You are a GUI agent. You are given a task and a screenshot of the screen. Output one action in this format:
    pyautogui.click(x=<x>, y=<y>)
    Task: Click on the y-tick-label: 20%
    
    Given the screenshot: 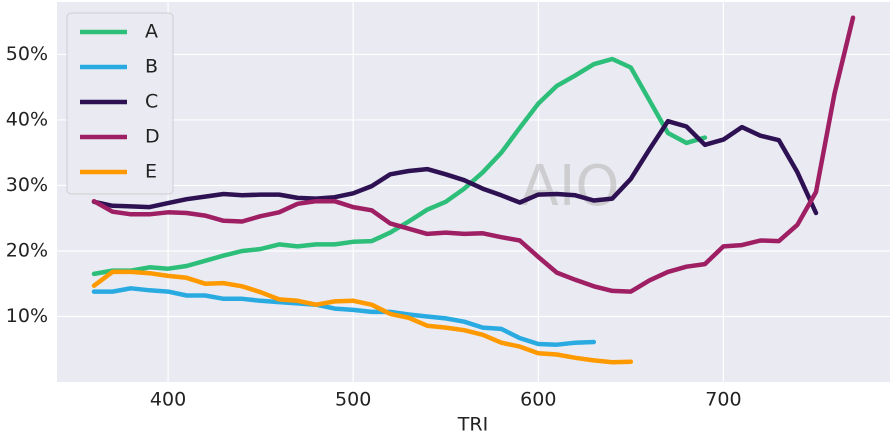 What is the action you would take?
    pyautogui.click(x=27, y=250)
    